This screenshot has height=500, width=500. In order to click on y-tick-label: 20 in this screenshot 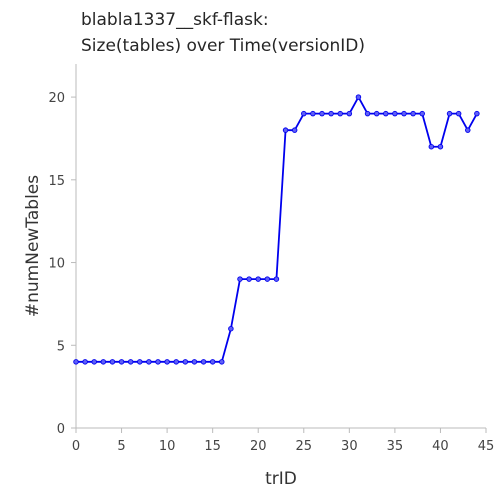, I will do `click(56, 98)`.